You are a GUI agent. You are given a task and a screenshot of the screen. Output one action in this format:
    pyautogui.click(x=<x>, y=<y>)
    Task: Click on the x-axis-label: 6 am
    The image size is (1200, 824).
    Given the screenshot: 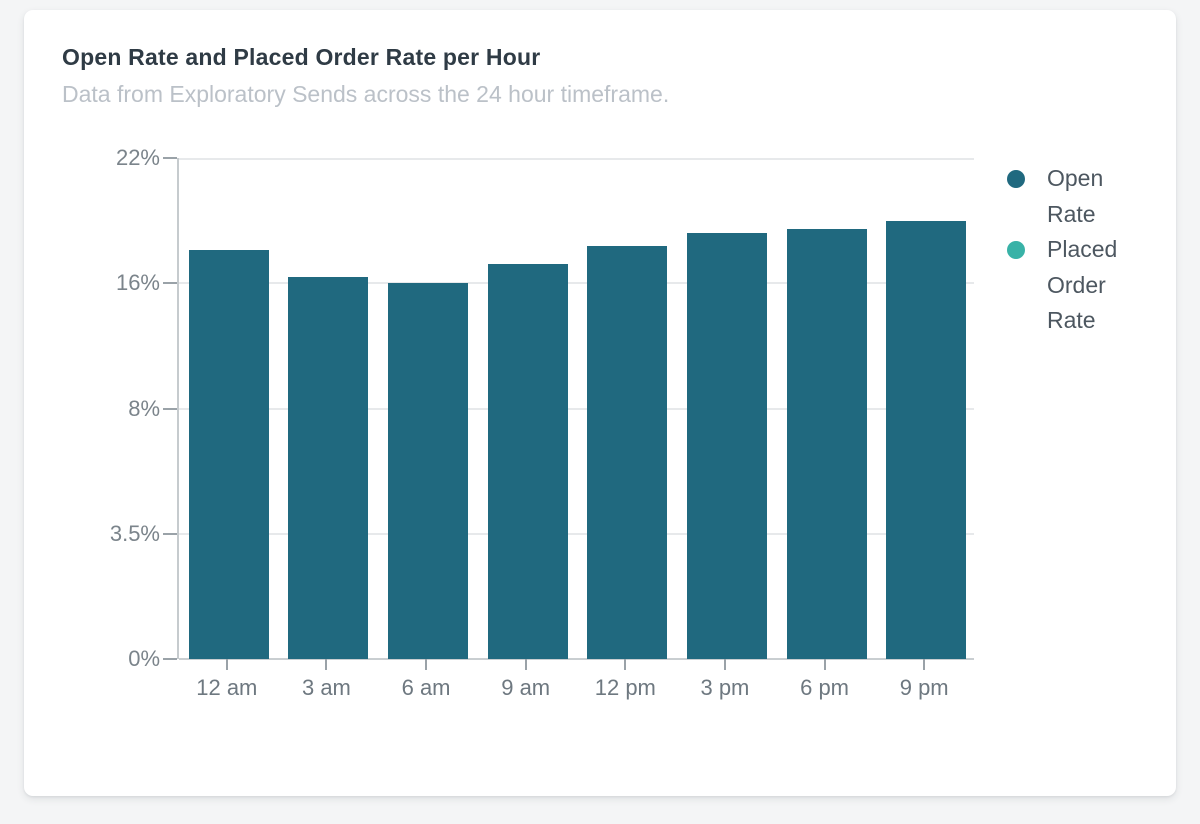 What is the action you would take?
    pyautogui.click(x=426, y=687)
    